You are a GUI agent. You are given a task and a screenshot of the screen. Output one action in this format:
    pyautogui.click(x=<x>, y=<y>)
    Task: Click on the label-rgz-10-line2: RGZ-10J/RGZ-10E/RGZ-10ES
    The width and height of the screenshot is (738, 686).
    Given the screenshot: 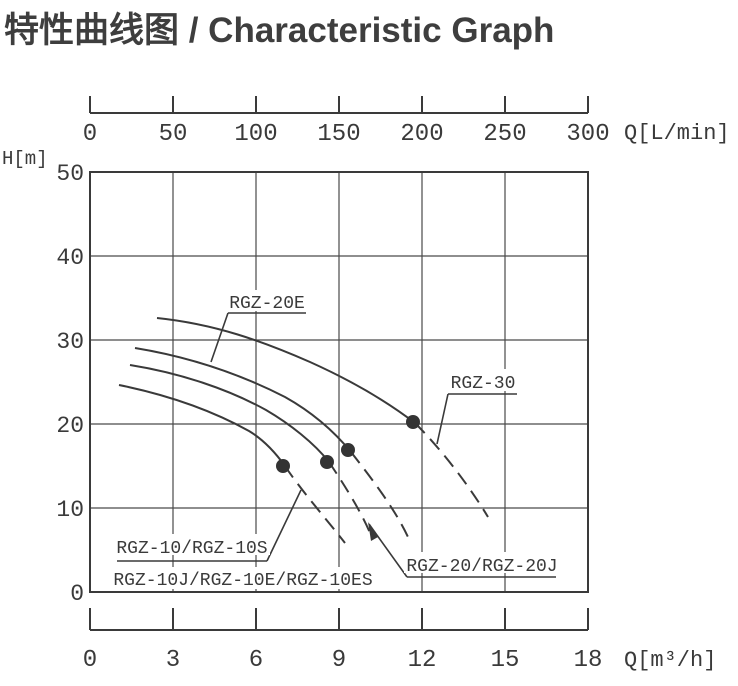 What is the action you would take?
    pyautogui.click(x=243, y=579)
    